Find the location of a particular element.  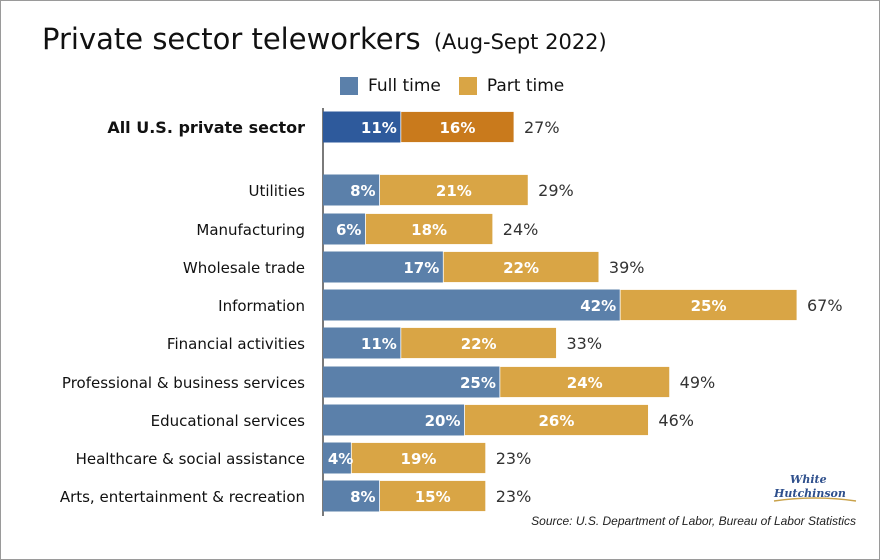

data-label-total: 46% is located at coordinates (676, 420).